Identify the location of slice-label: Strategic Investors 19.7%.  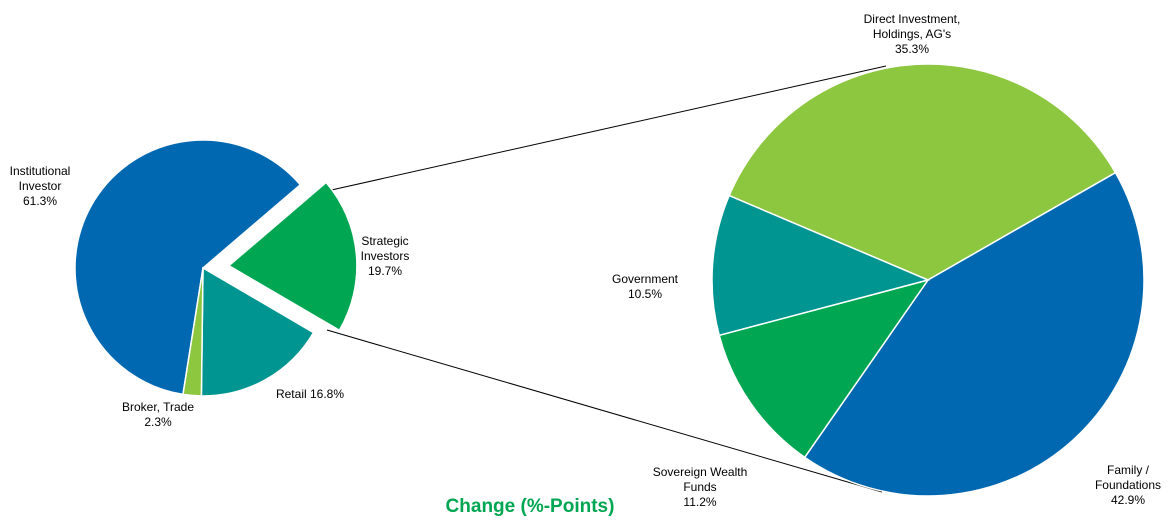
(385, 256).